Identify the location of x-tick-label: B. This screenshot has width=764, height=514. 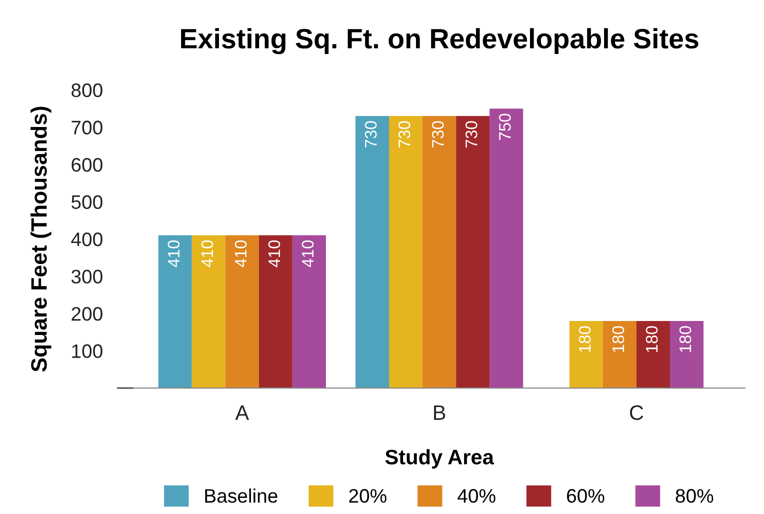
(440, 413).